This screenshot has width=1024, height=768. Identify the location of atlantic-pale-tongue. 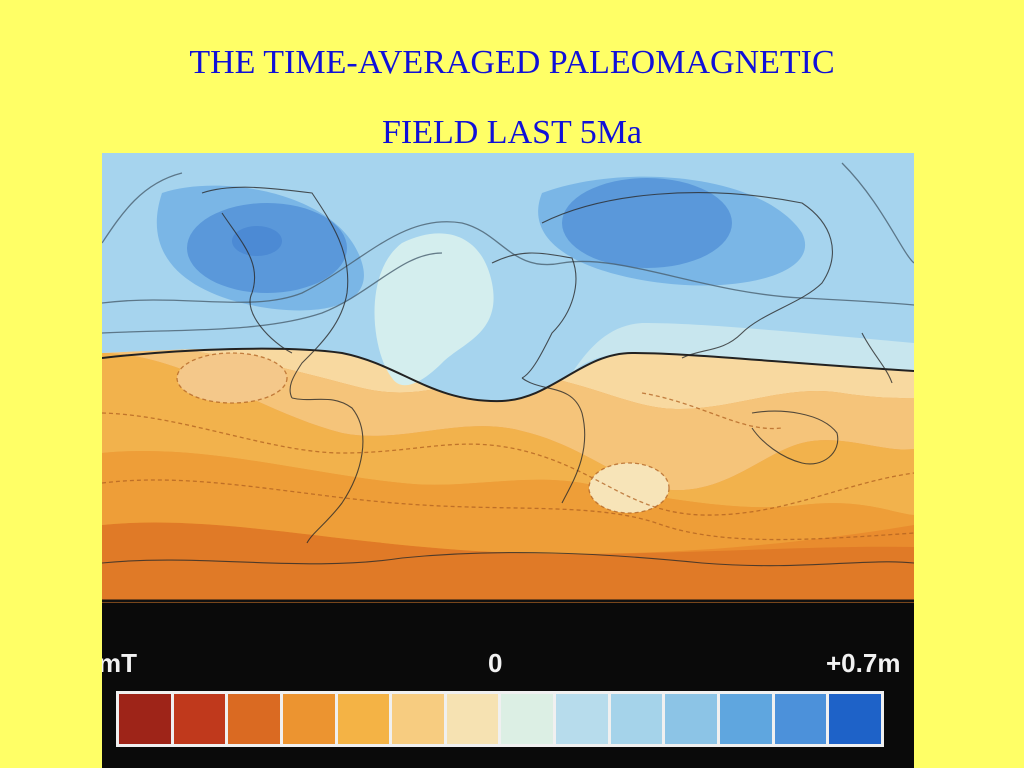
(434, 309).